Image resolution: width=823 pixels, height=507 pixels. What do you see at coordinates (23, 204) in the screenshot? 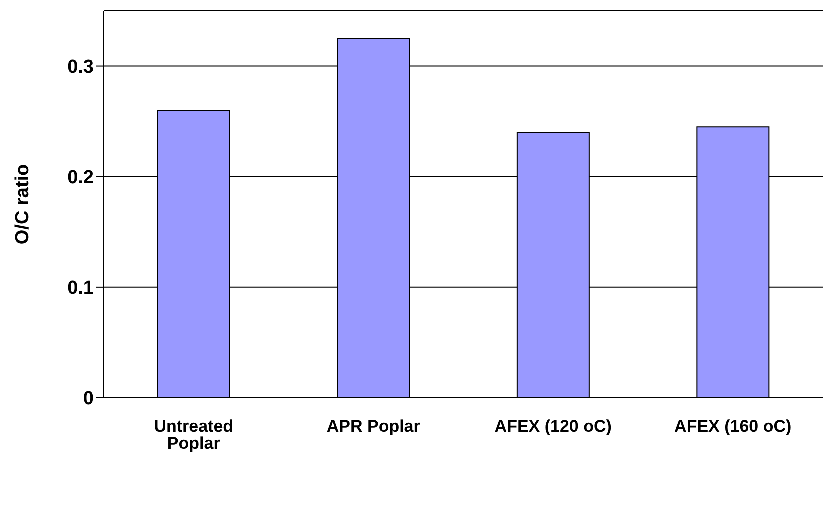
I see `y-axis-title: O/C ratio` at bounding box center [23, 204].